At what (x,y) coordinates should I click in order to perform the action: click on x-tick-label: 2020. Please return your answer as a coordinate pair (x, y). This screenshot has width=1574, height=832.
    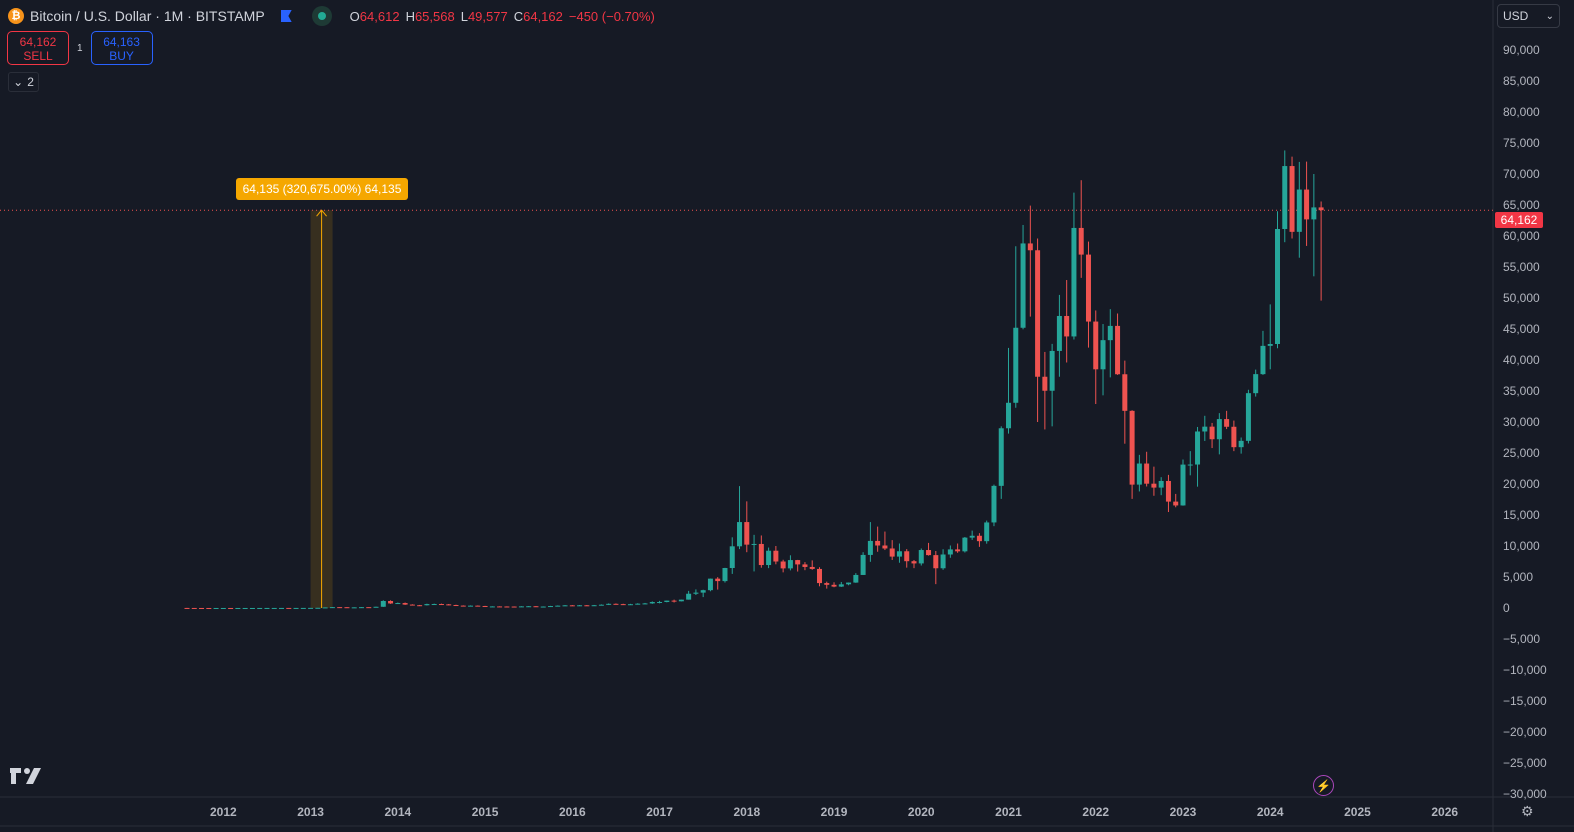
    Looking at the image, I should click on (921, 812).